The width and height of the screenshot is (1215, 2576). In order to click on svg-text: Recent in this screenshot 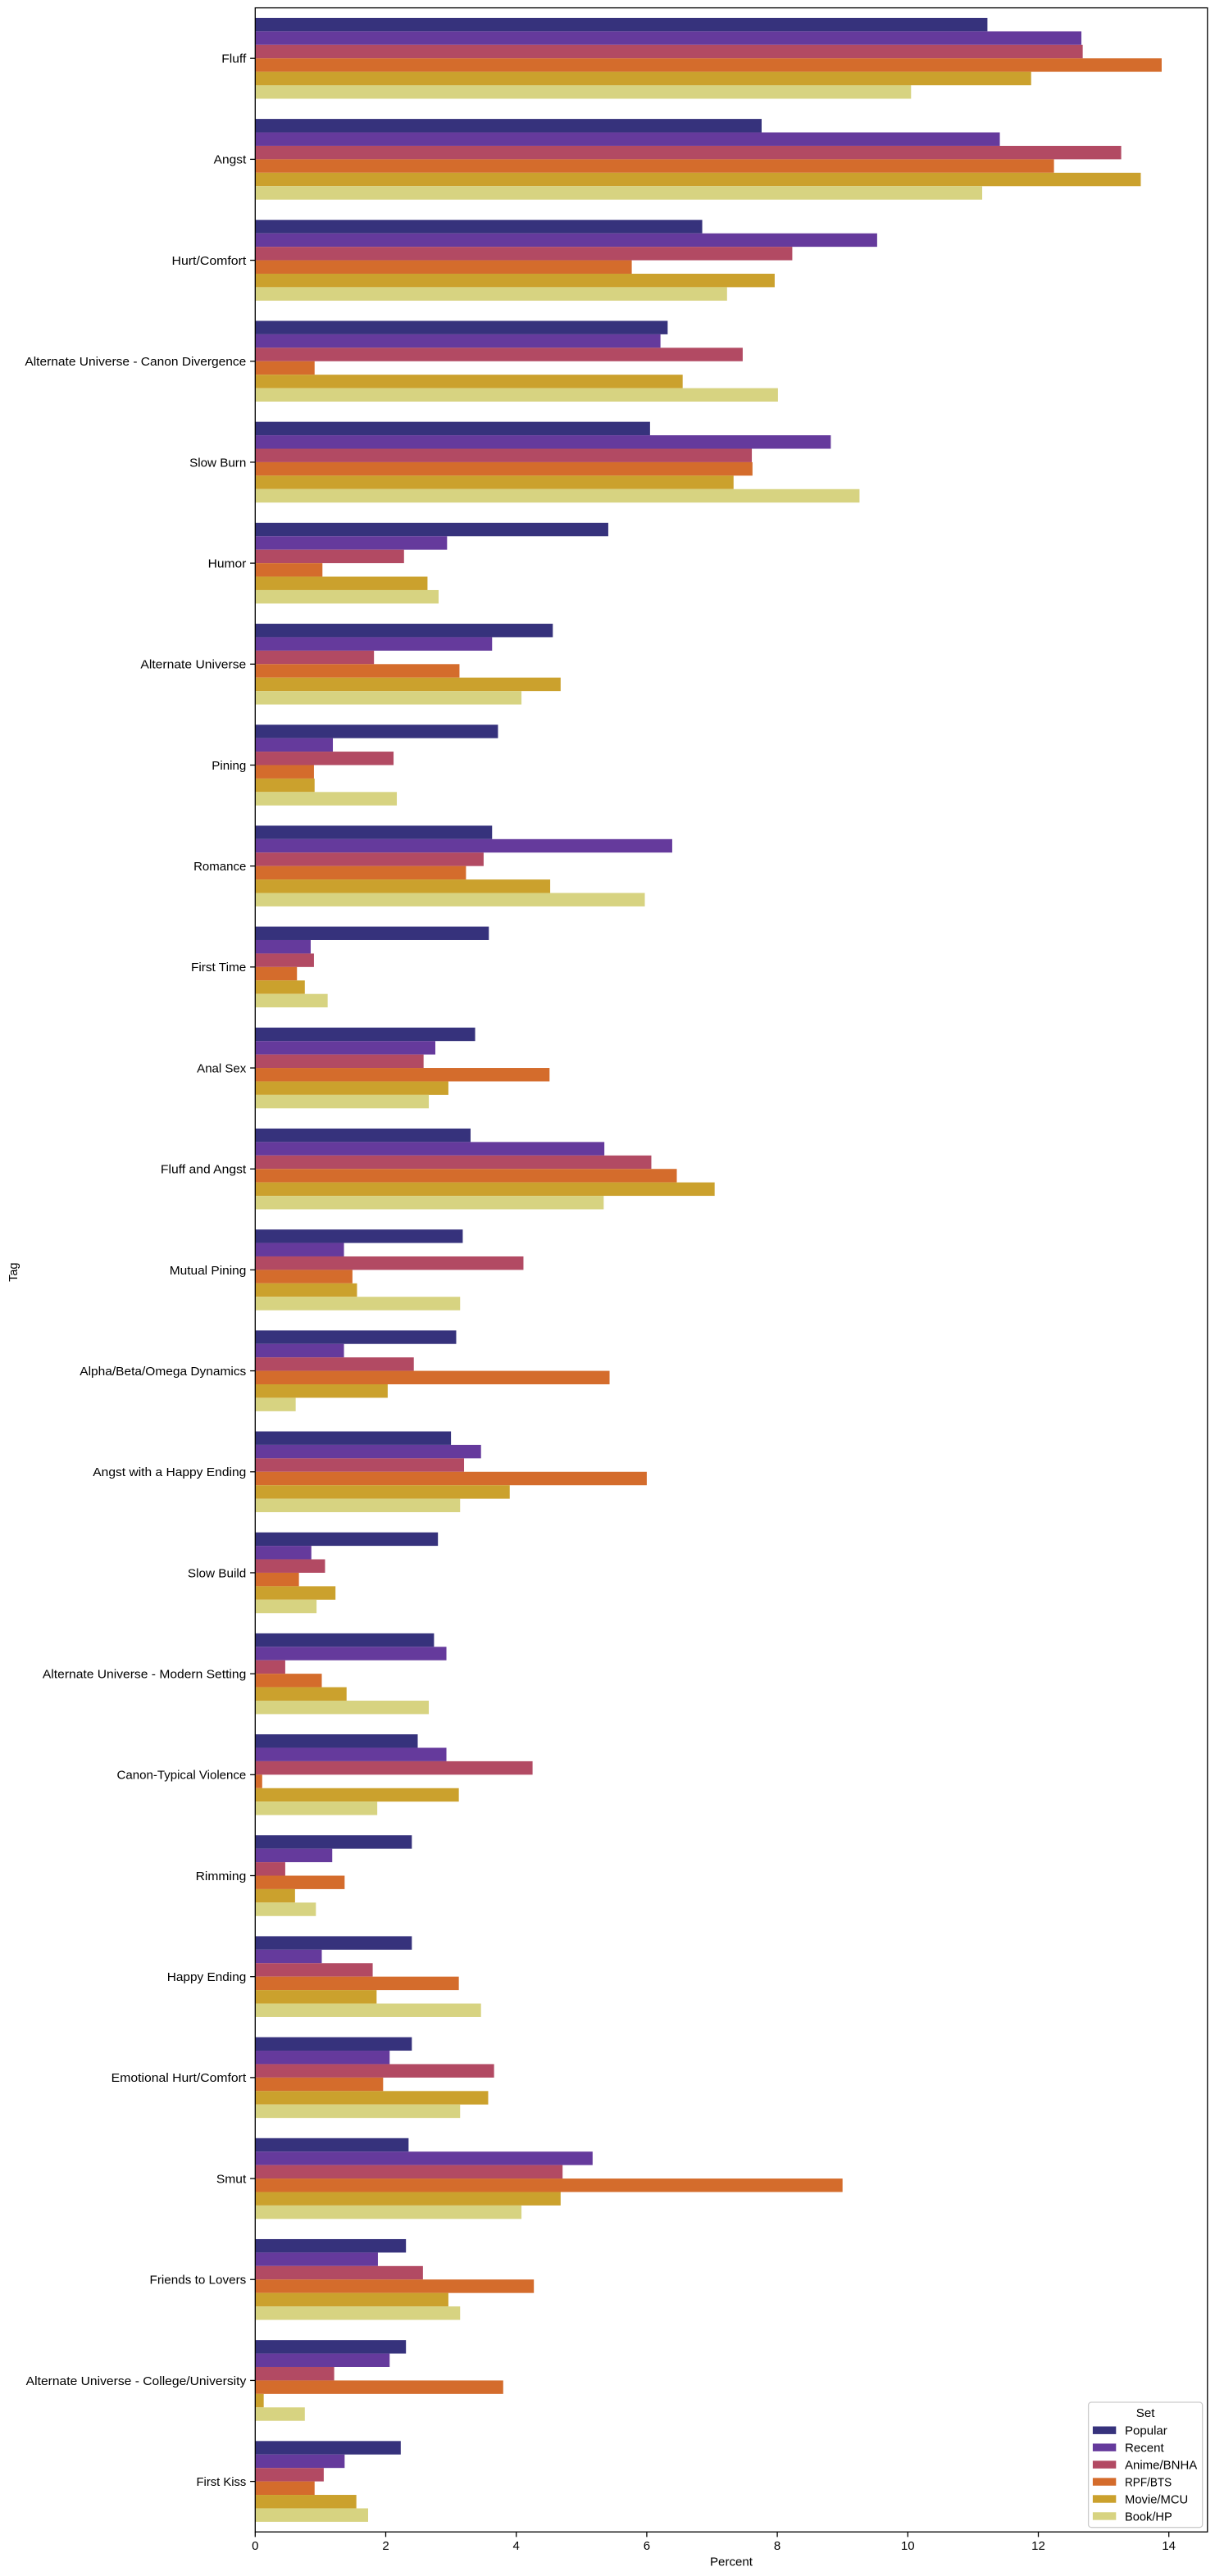, I will do `click(1145, 2449)`.